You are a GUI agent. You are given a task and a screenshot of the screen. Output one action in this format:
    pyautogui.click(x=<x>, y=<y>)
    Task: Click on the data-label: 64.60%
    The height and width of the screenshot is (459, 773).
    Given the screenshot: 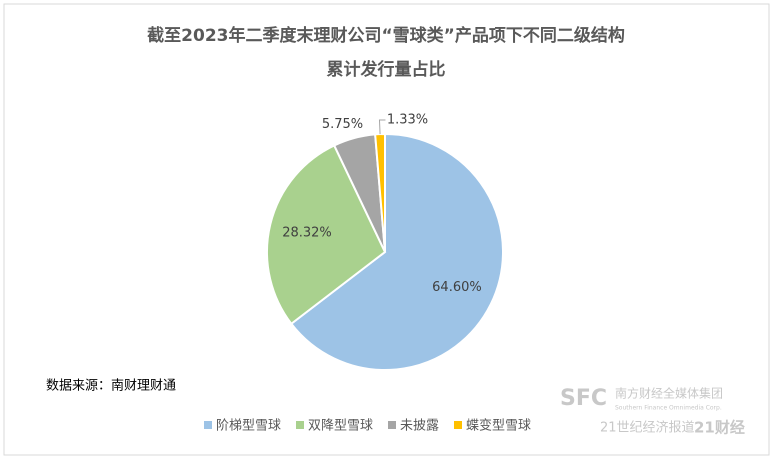 What is the action you would take?
    pyautogui.click(x=457, y=287)
    